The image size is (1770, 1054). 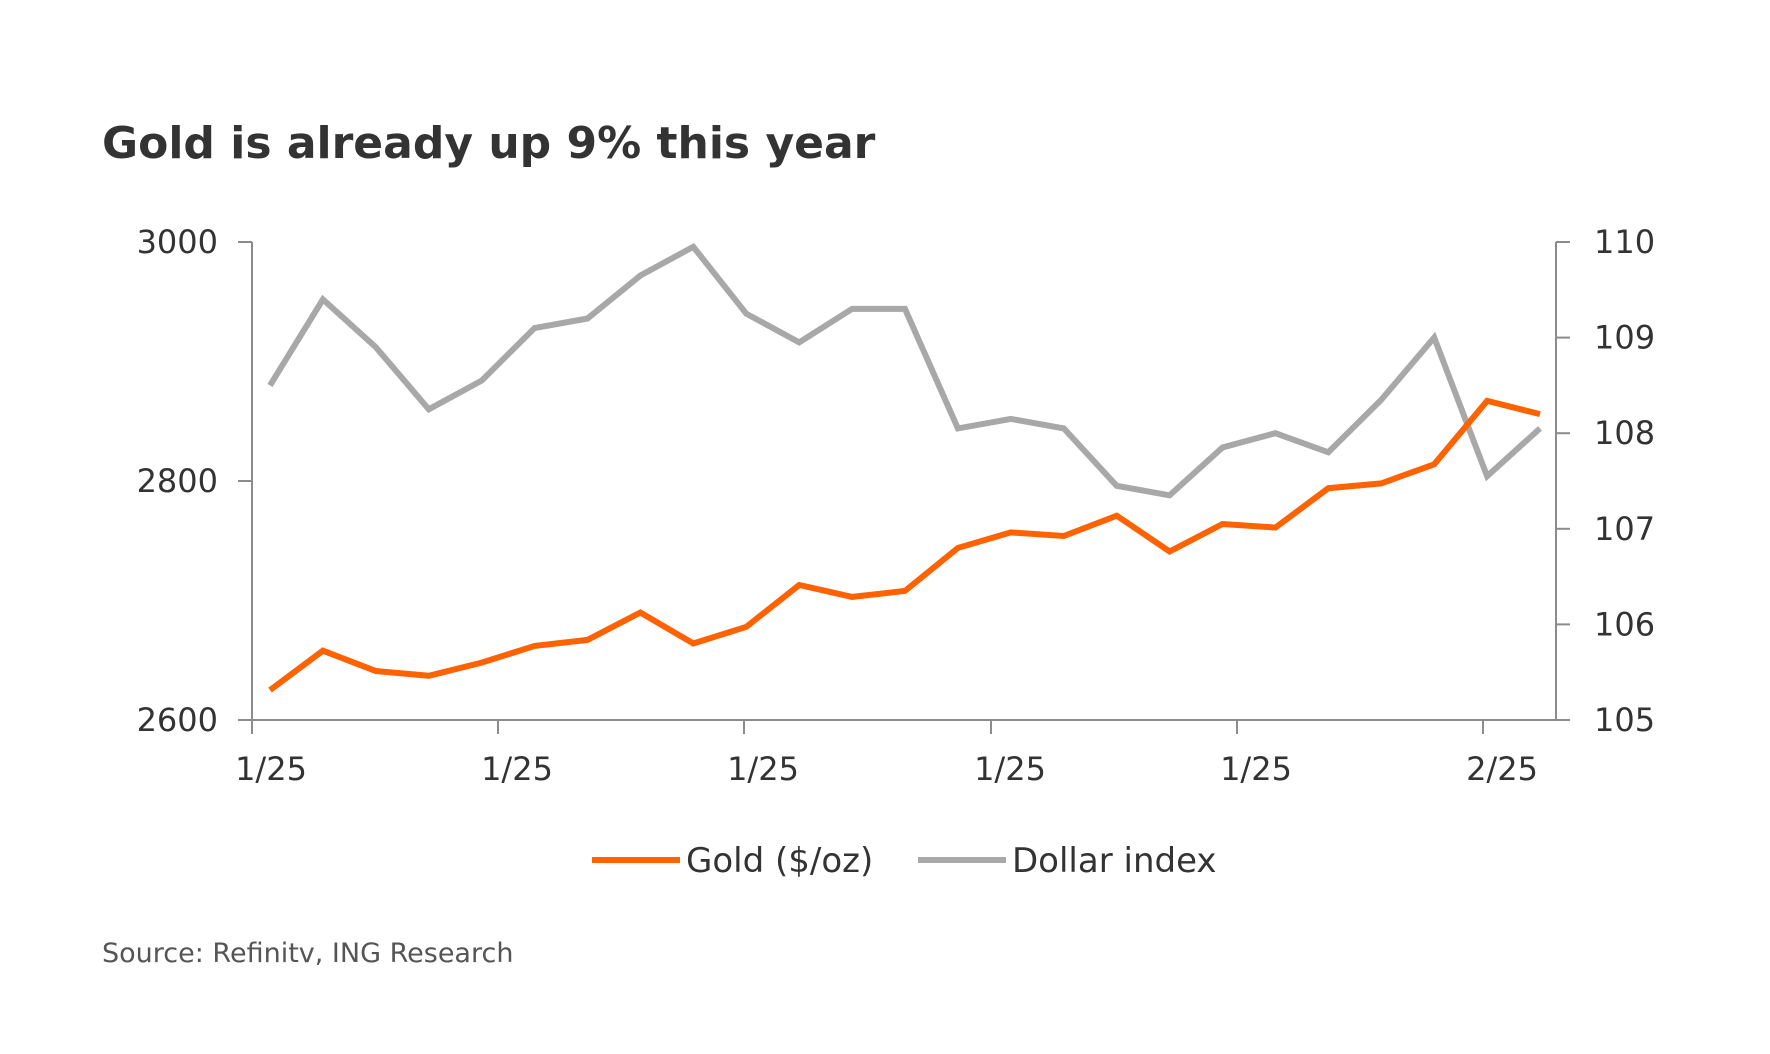 I want to click on y-left-tick-label: 2600, so click(x=177, y=720).